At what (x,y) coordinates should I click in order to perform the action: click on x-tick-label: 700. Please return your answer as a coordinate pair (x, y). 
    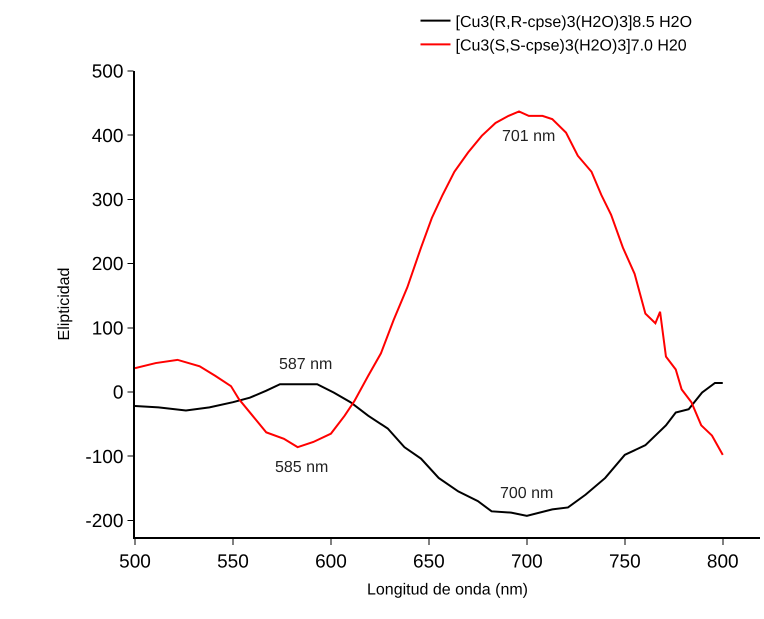
    Looking at the image, I should click on (527, 562).